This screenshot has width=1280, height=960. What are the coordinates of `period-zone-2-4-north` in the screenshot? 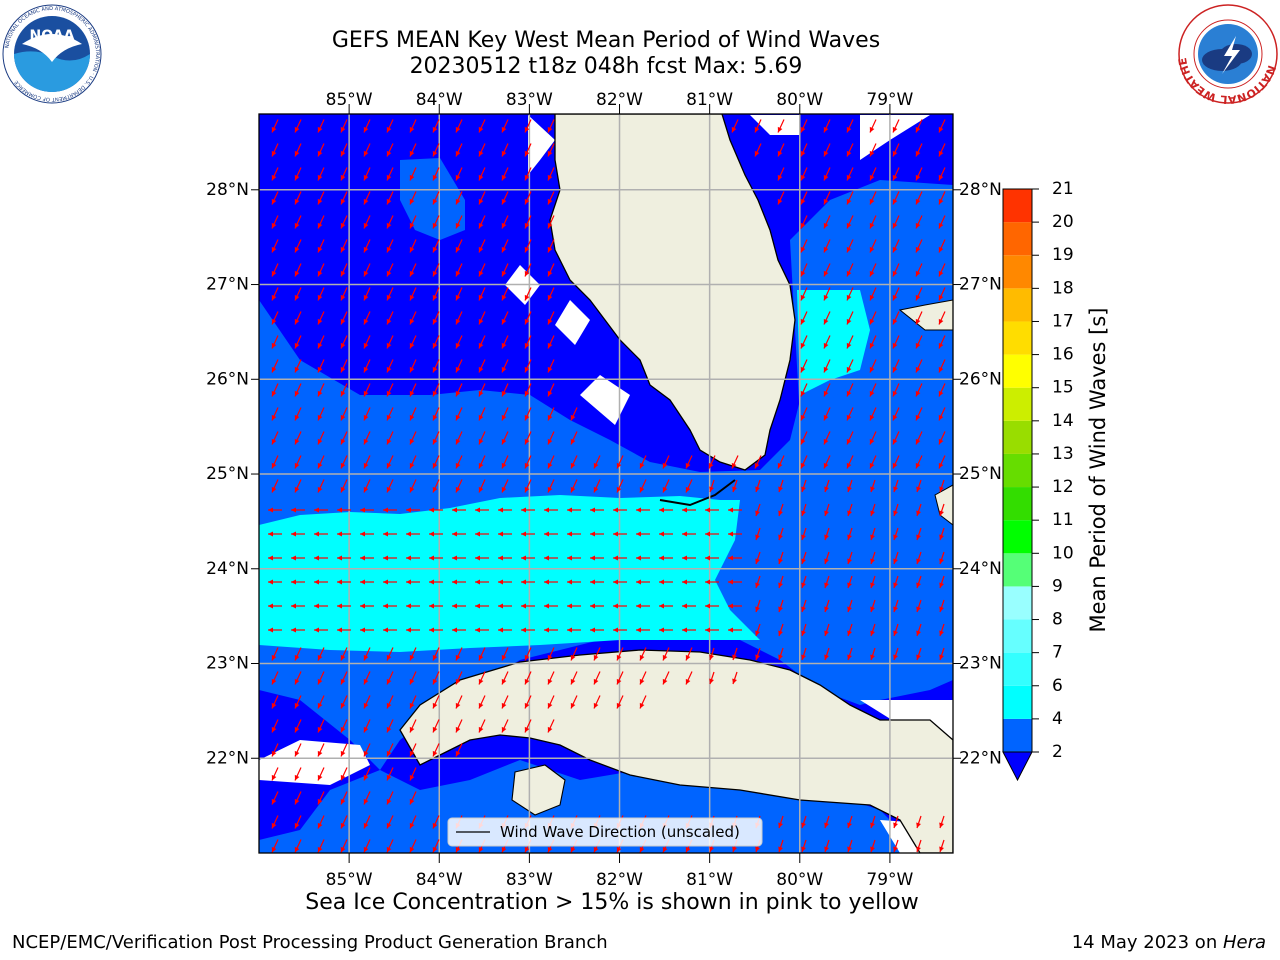 It's located at (432, 199).